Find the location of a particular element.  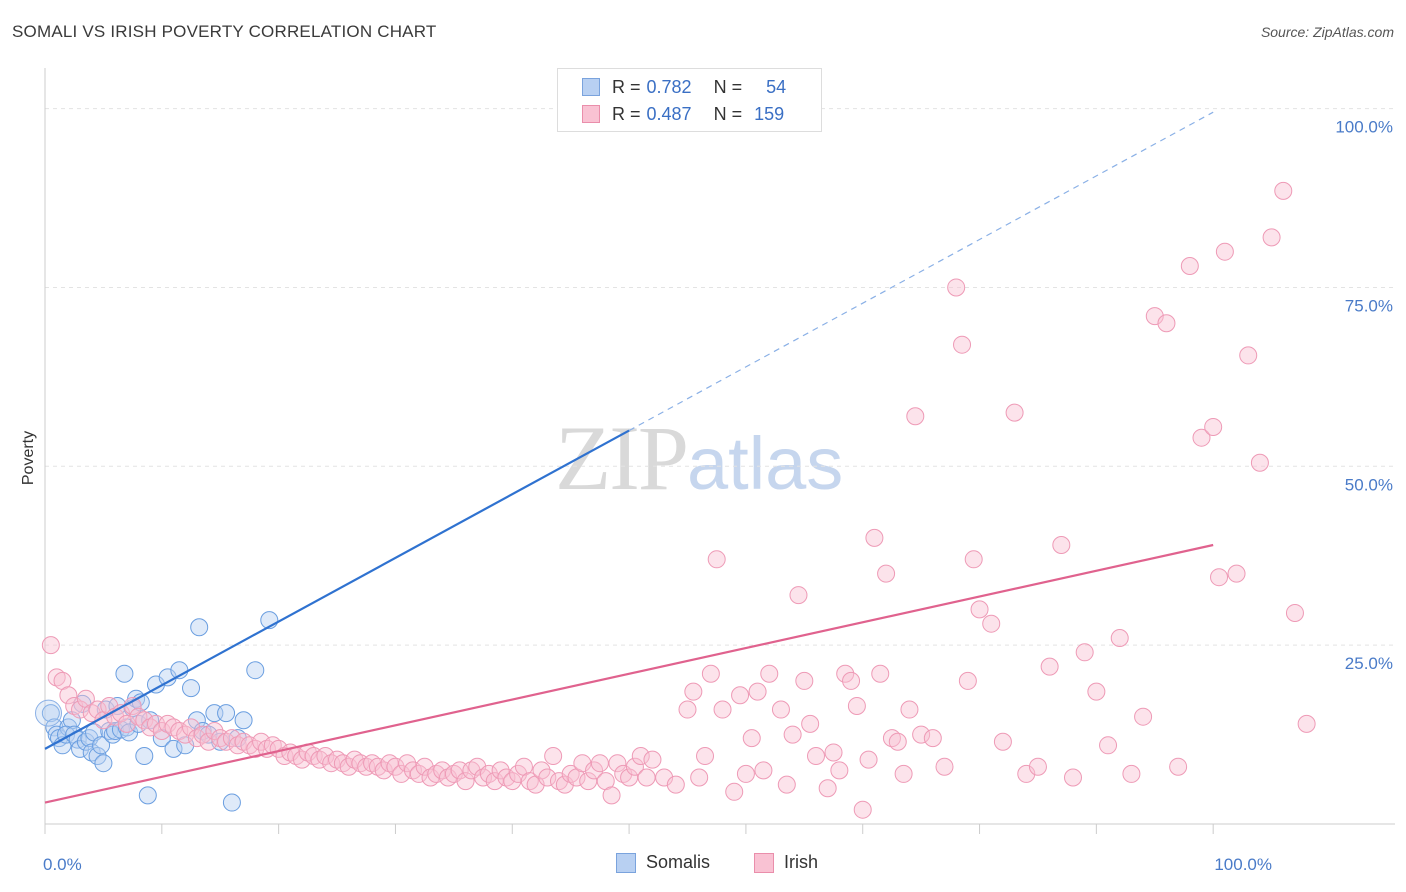

watermark-atlas: atlas is located at coordinates (765, 463).